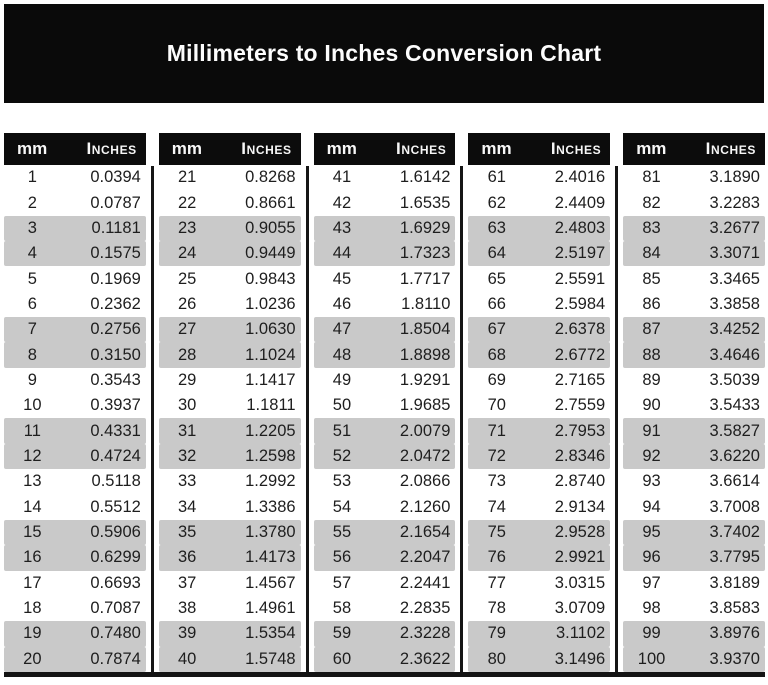 The height and width of the screenshot is (685, 768). Describe the element at coordinates (651, 430) in the screenshot. I see `mm-value: 91` at that location.